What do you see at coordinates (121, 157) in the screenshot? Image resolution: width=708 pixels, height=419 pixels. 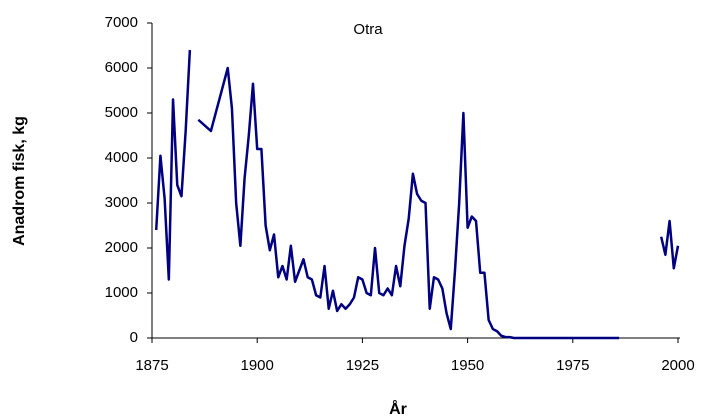 I see `y-tick-label: 4000` at bounding box center [121, 157].